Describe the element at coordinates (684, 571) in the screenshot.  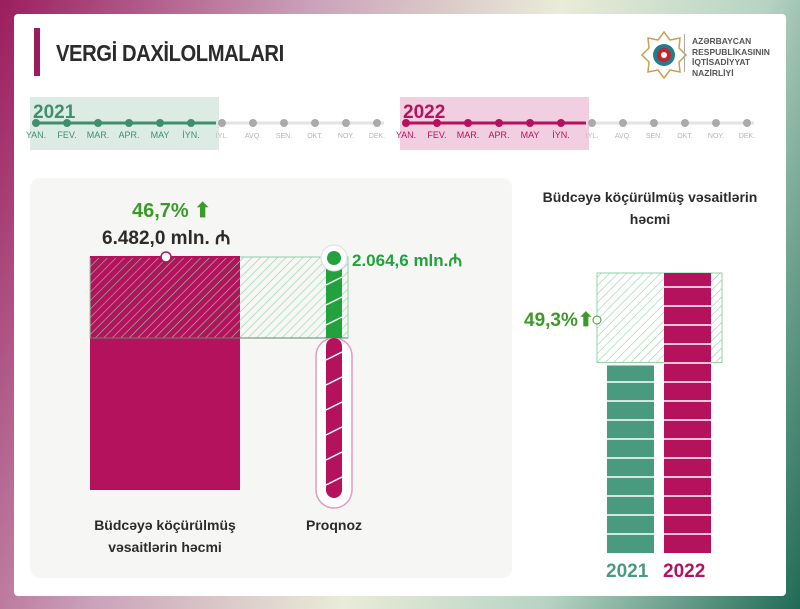
I see `x-tick-2022: 2022` at that location.